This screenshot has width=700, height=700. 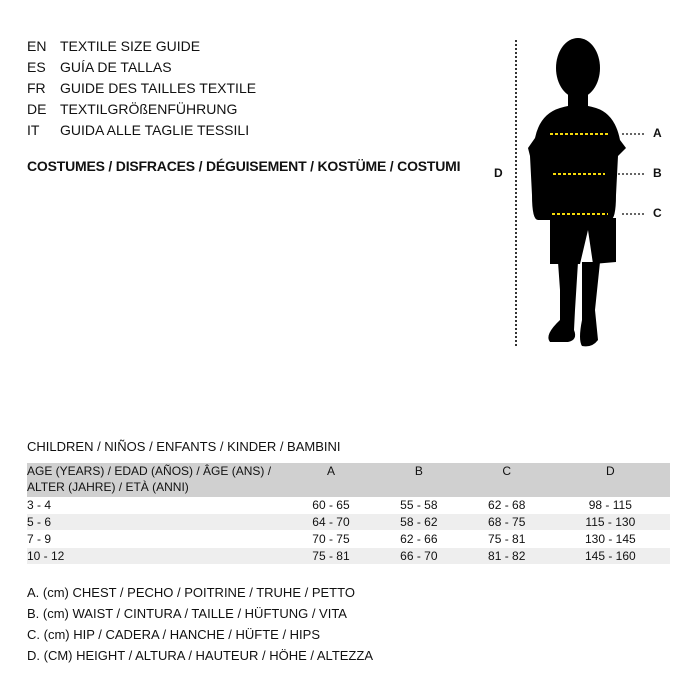 What do you see at coordinates (506, 480) in the screenshot?
I see `header-c: C` at bounding box center [506, 480].